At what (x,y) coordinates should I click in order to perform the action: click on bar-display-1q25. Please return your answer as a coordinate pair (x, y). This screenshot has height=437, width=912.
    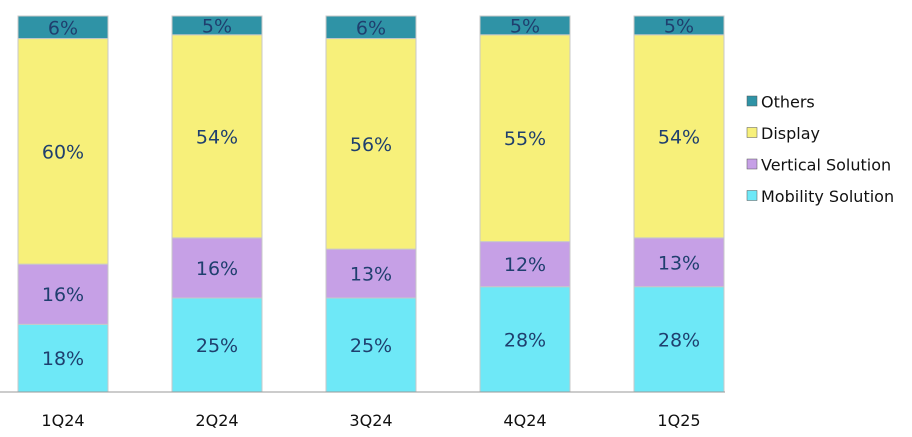
    Looking at the image, I should click on (679, 136).